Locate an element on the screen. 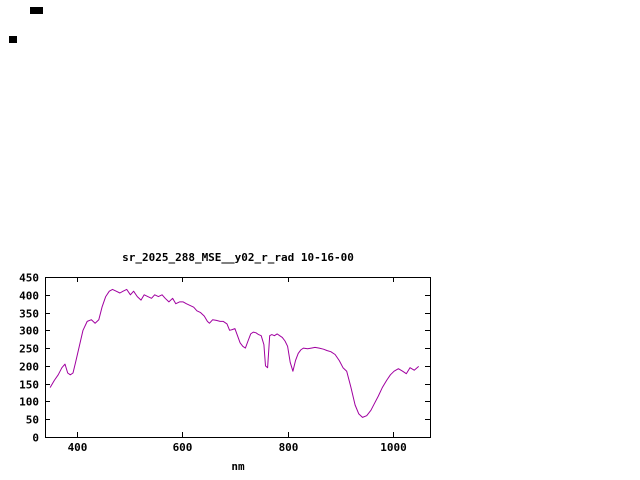 This screenshot has width=640, height=480. x-tick-label: 600 is located at coordinates (183, 447).